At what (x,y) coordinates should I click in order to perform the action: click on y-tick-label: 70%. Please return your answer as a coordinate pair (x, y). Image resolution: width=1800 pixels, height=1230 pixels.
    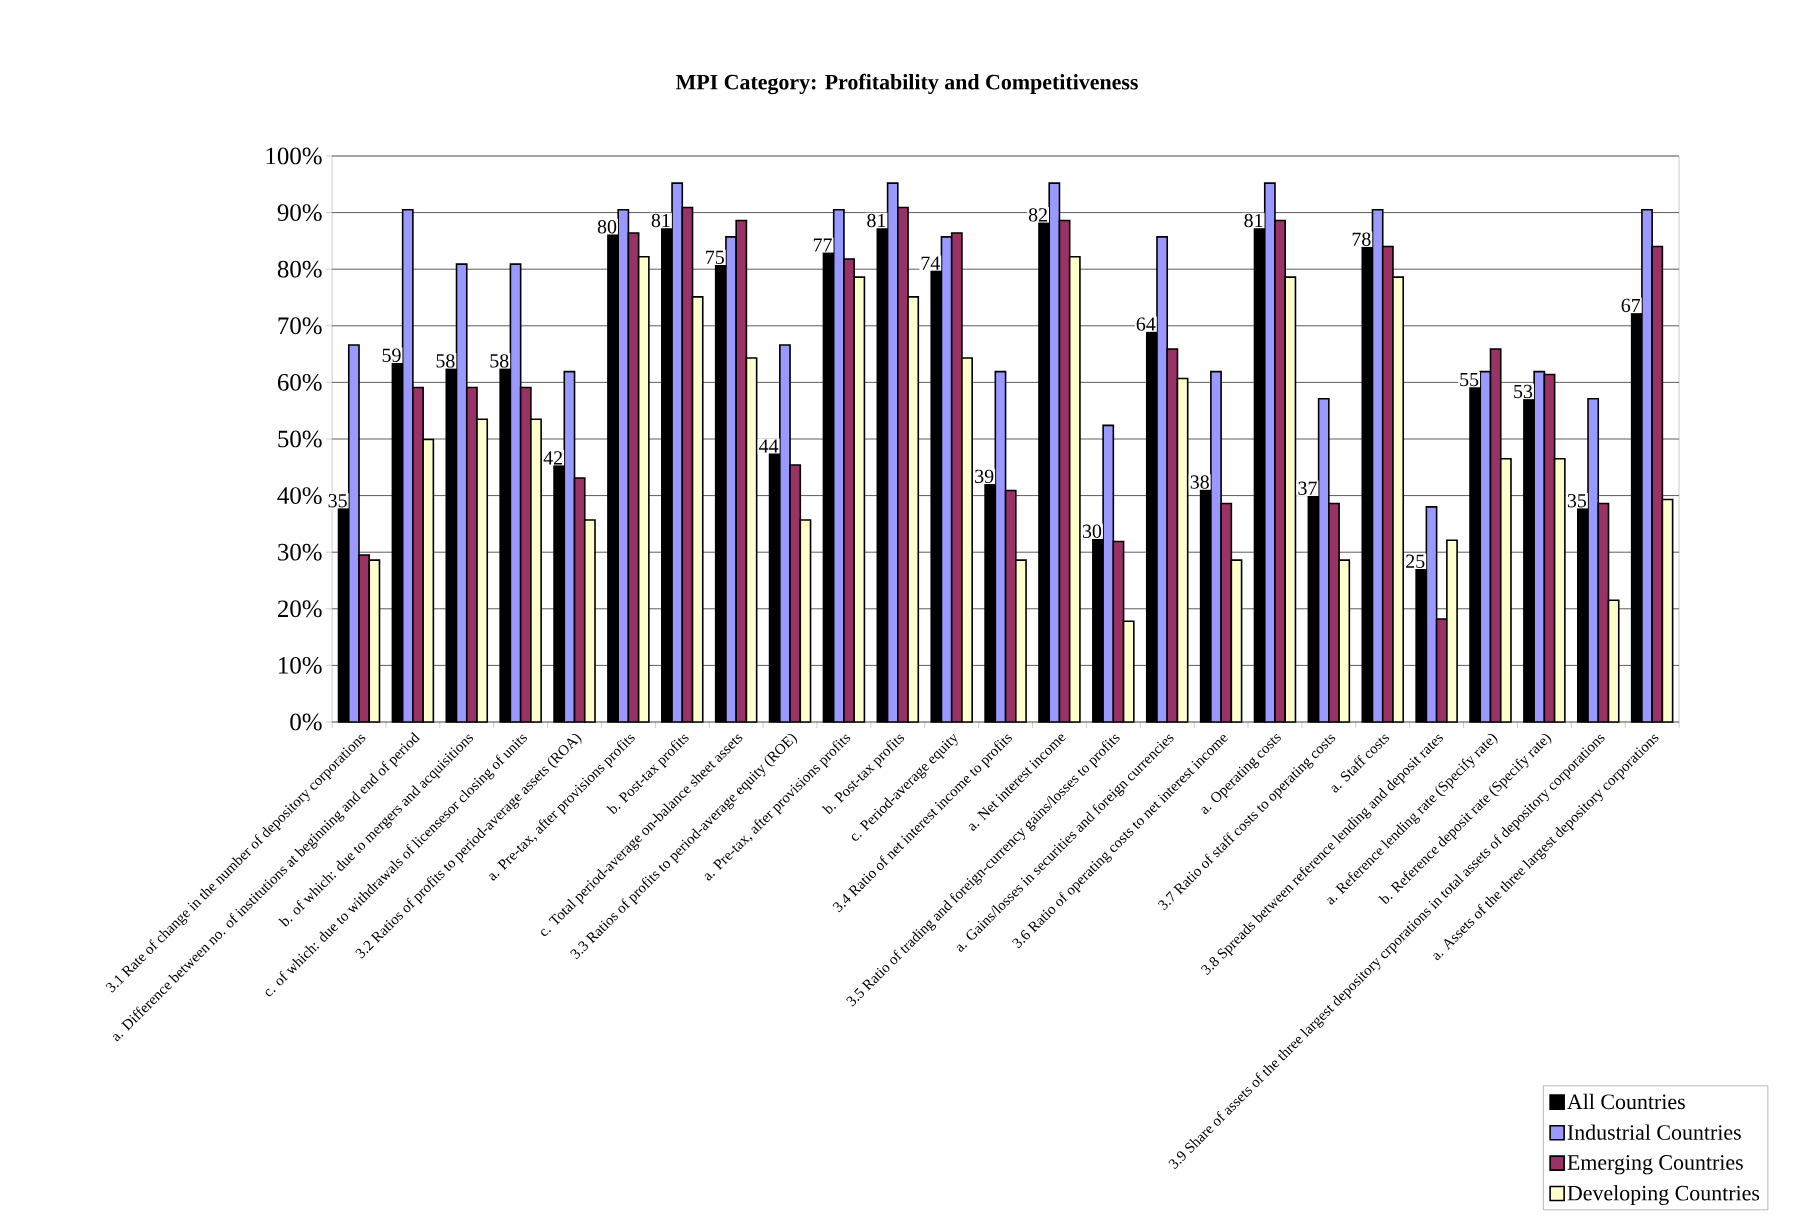
    Looking at the image, I should click on (300, 326).